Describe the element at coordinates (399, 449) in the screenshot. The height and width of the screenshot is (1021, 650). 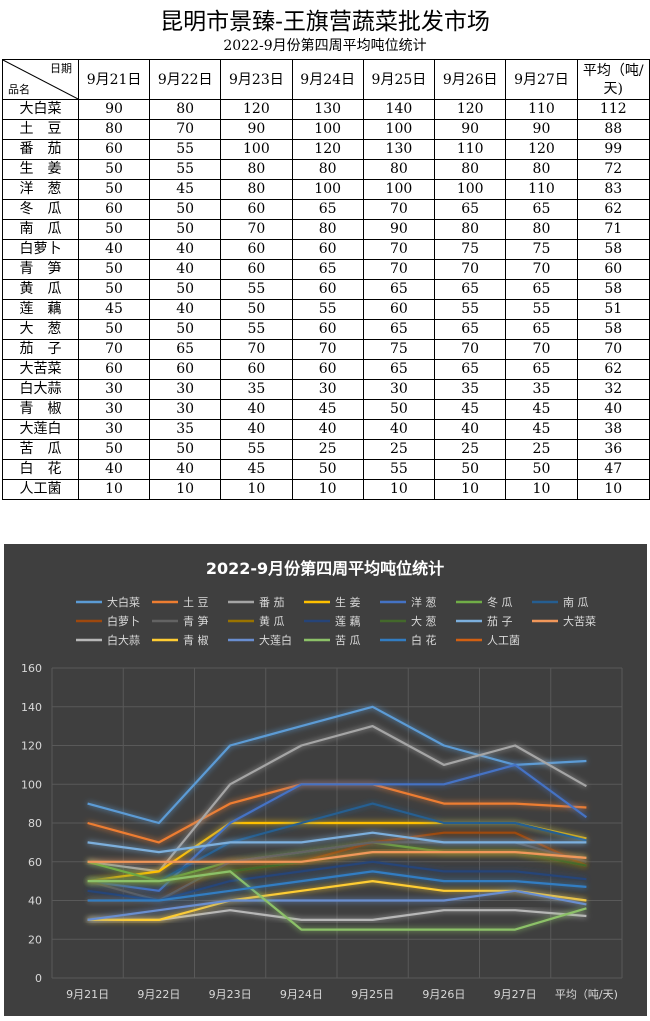
I see `value-cell: 25` at that location.